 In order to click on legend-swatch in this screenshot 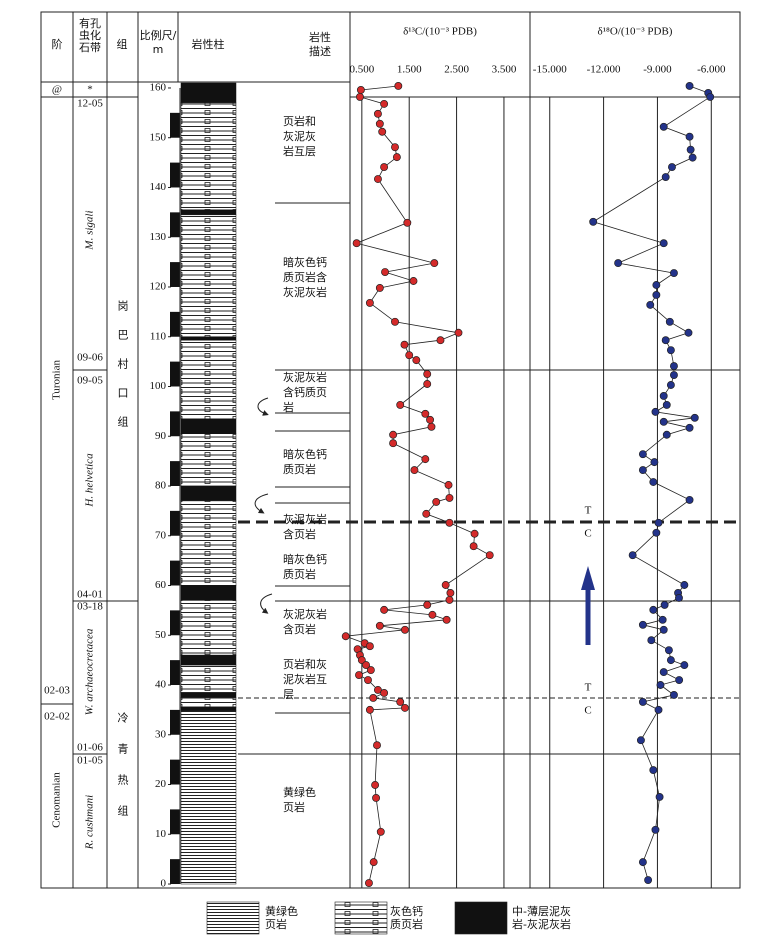, I will do `click(481, 918)`.